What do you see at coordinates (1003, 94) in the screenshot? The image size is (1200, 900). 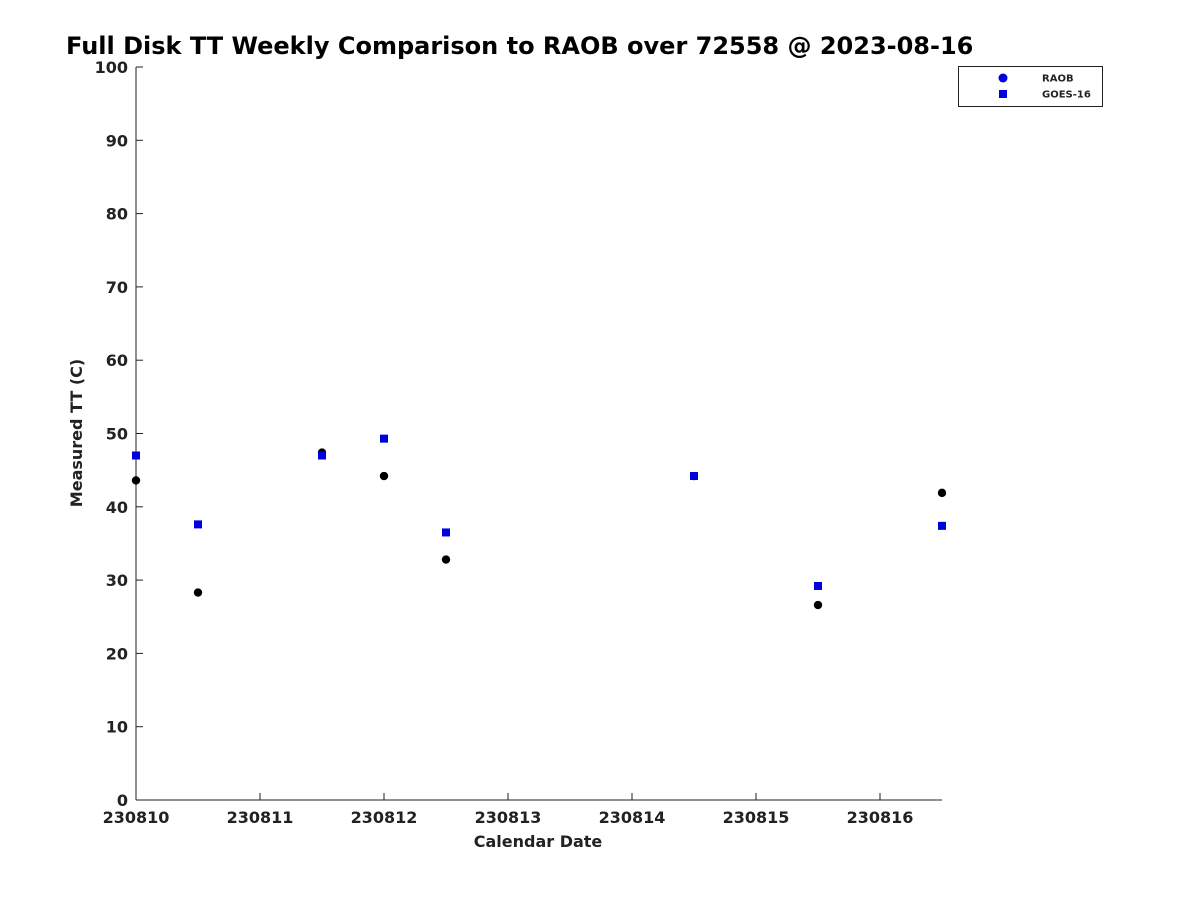 I see `legend-goes-16-marker` at bounding box center [1003, 94].